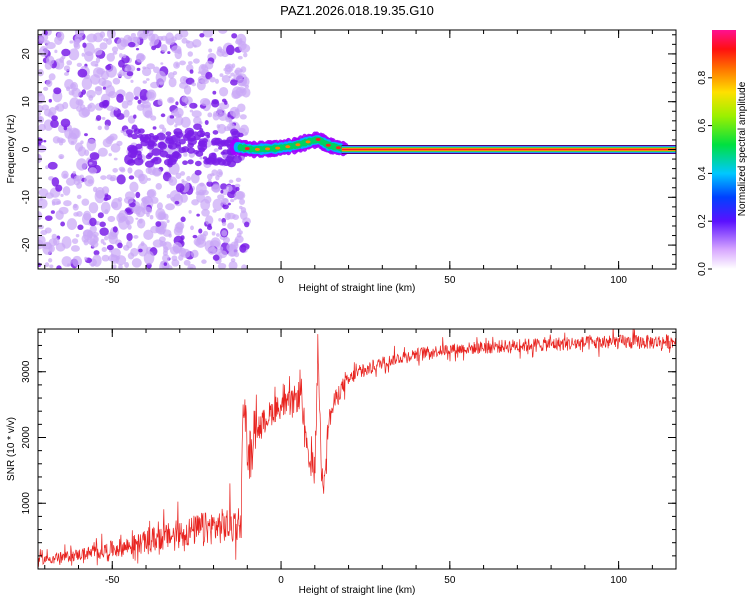 This screenshot has height=600, width=750. What do you see at coordinates (450, 280) in the screenshot?
I see `spectrogram-x-tick-label: 50` at bounding box center [450, 280].